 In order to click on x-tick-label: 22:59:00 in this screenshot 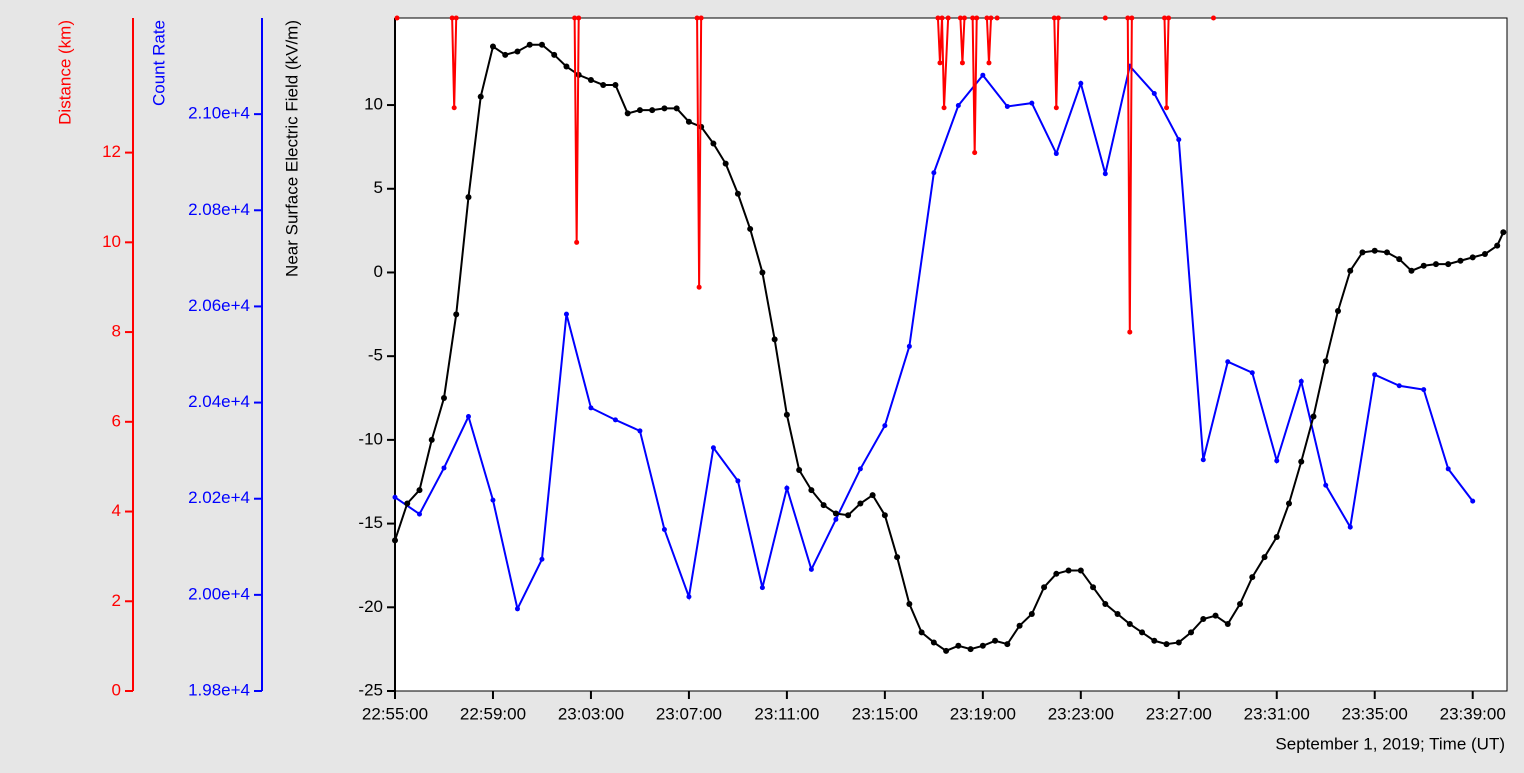, I will do `click(493, 713)`.